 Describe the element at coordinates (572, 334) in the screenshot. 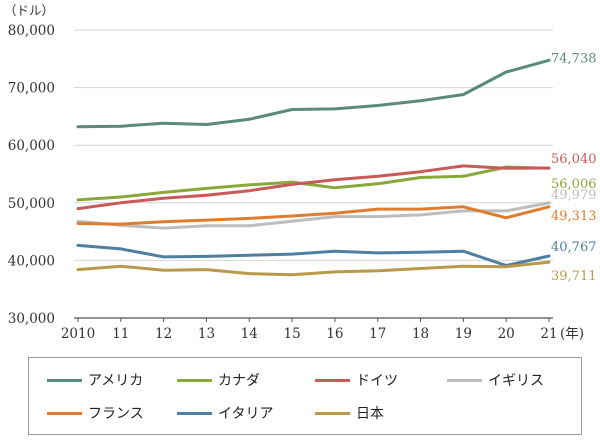

I see `x-unit-label: (年)` at that location.